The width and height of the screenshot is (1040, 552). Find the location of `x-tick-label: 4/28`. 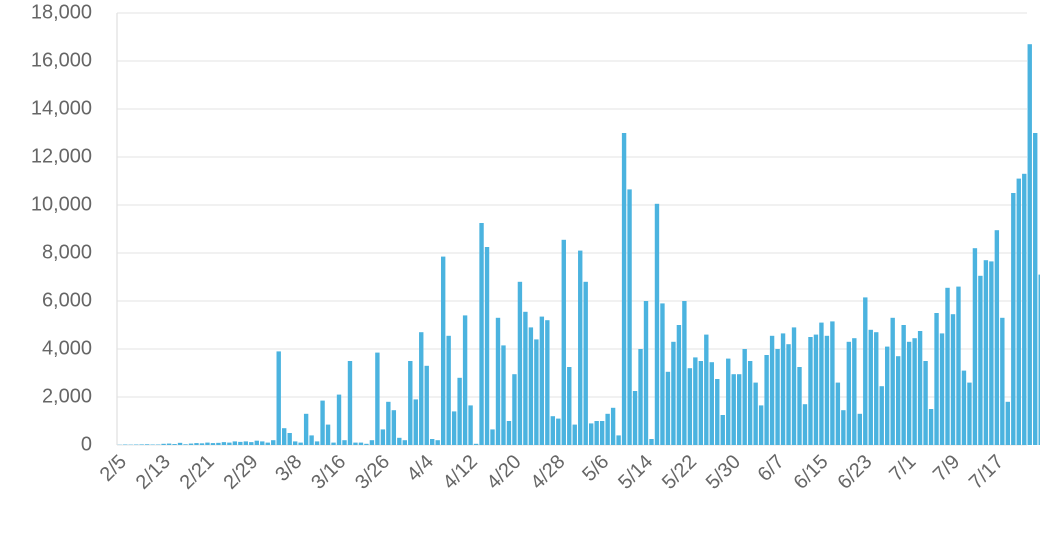

x-tick-label: 4/28 is located at coordinates (547, 472).